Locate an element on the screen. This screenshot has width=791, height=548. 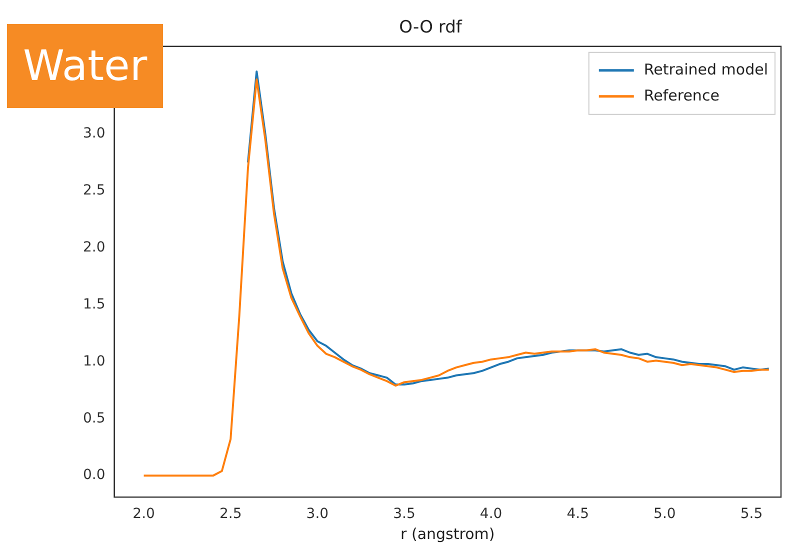
x-tick-label: 2.5 is located at coordinates (230, 514).